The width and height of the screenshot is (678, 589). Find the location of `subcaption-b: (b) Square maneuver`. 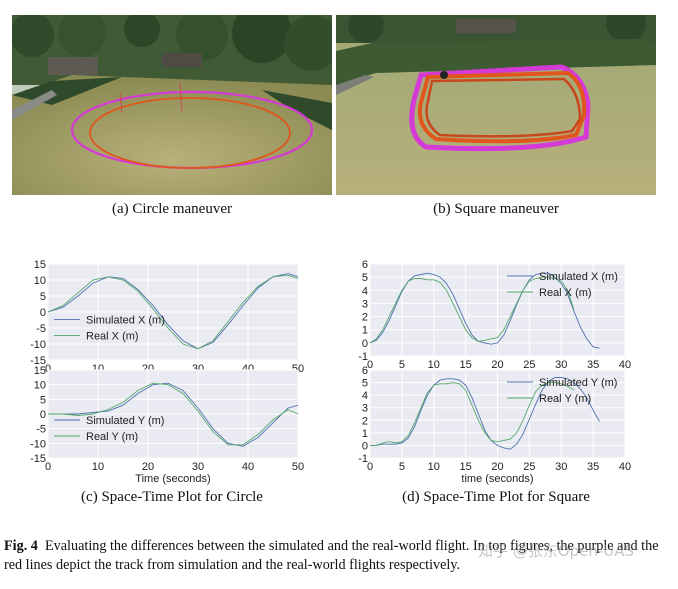

subcaption-b: (b) Square maneuver is located at coordinates (496, 209).